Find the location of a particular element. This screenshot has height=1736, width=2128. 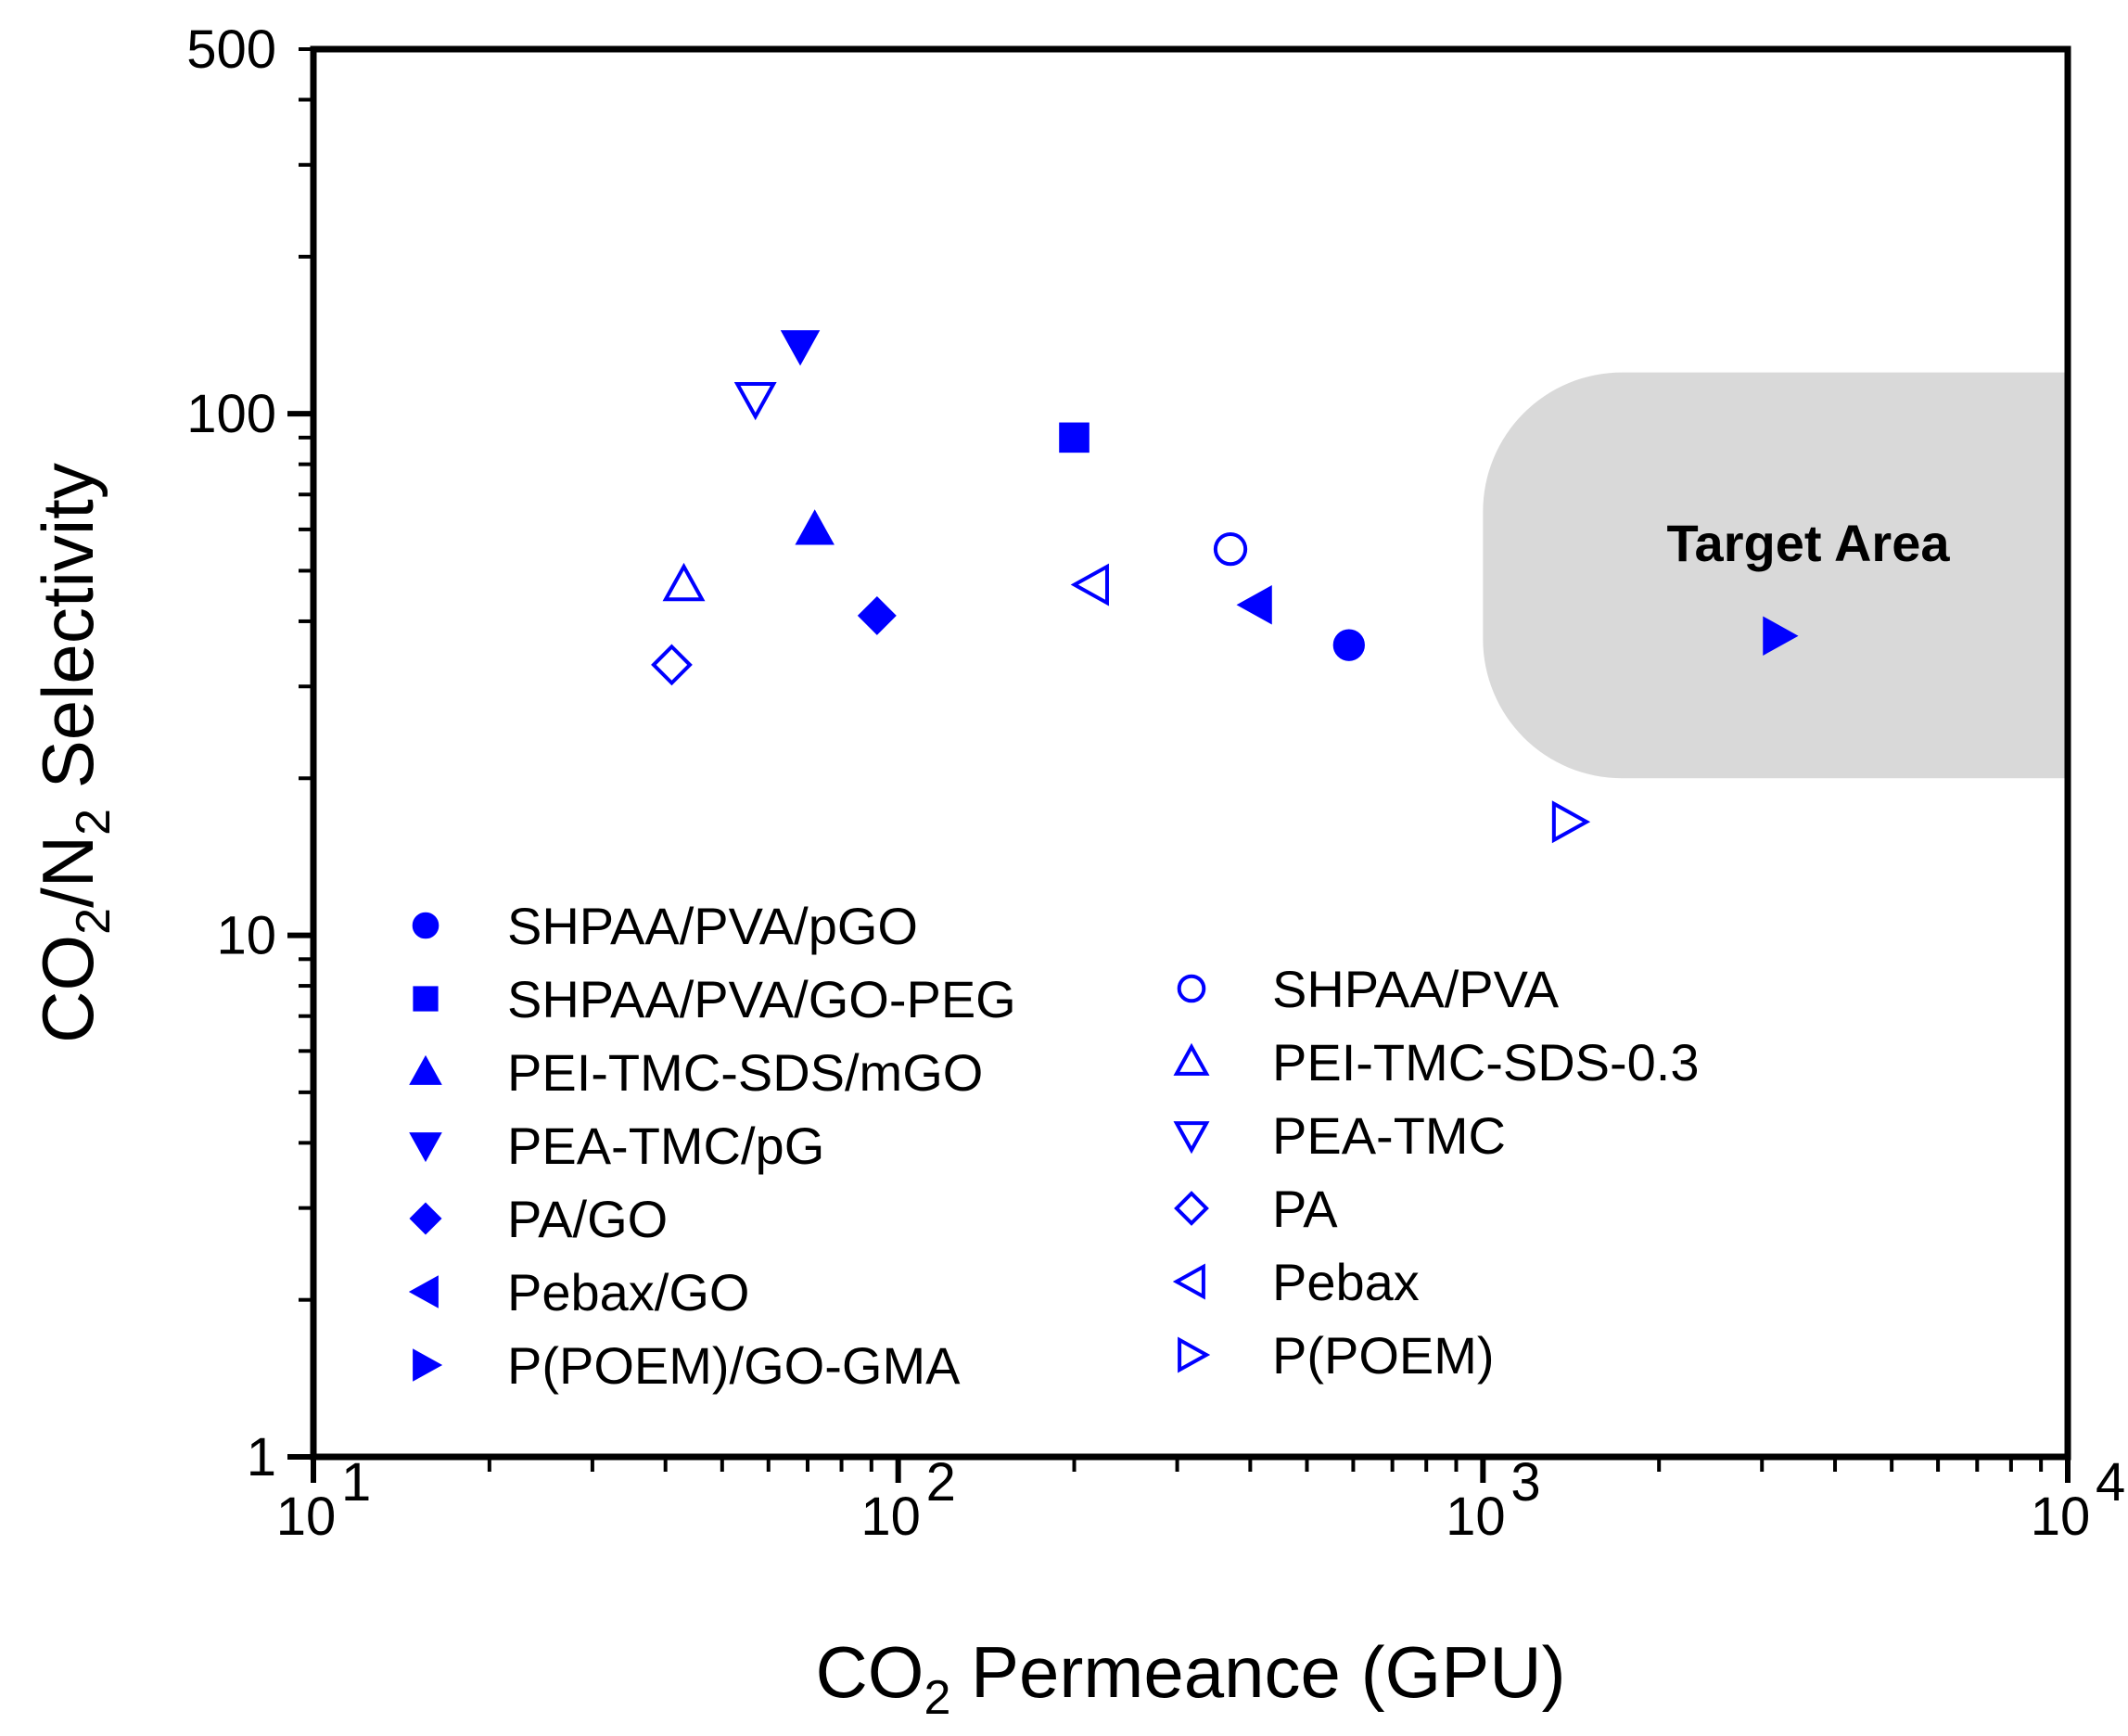

legend-label: Pebax/GO is located at coordinates (628, 1292).